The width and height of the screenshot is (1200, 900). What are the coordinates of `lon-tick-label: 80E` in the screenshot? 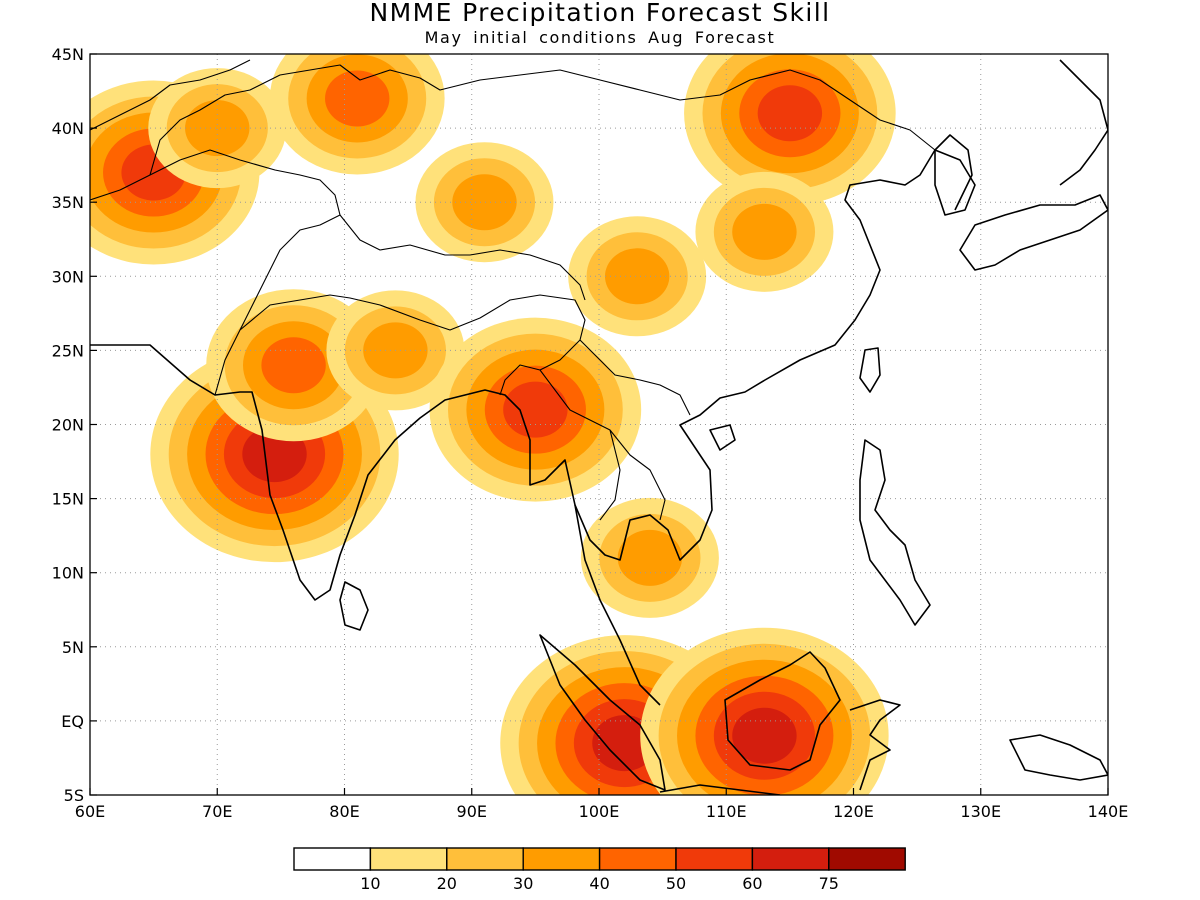 It's located at (344, 811).